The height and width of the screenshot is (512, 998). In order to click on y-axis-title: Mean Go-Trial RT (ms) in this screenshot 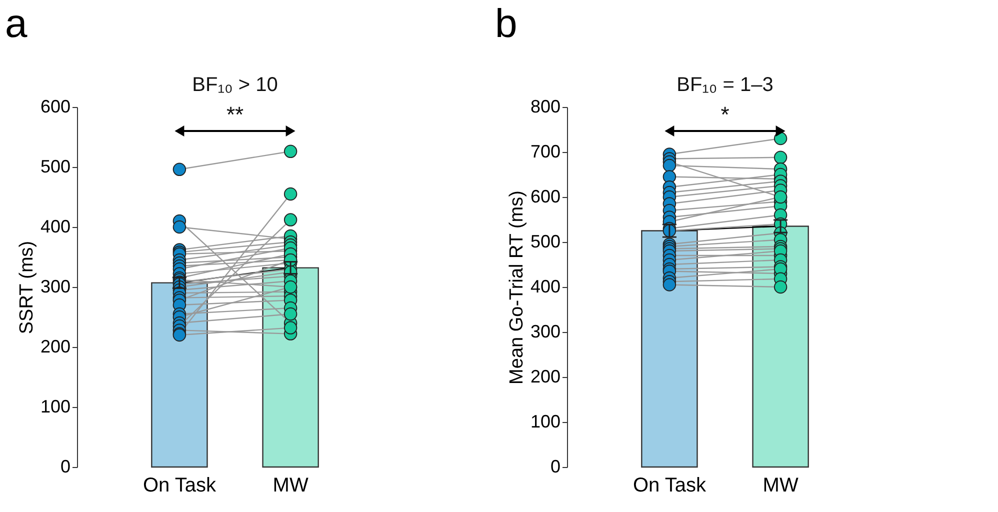, I will do `click(517, 287)`.